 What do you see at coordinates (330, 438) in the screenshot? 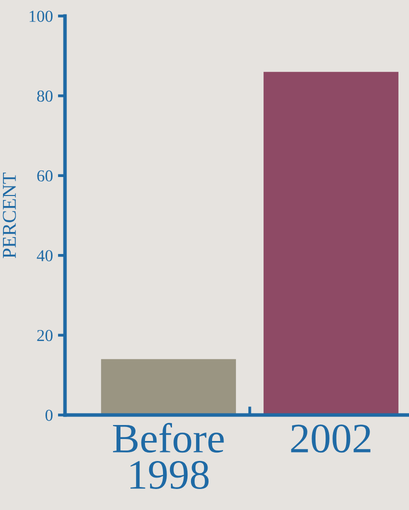
I see `x-tick-label: 2002` at bounding box center [330, 438].